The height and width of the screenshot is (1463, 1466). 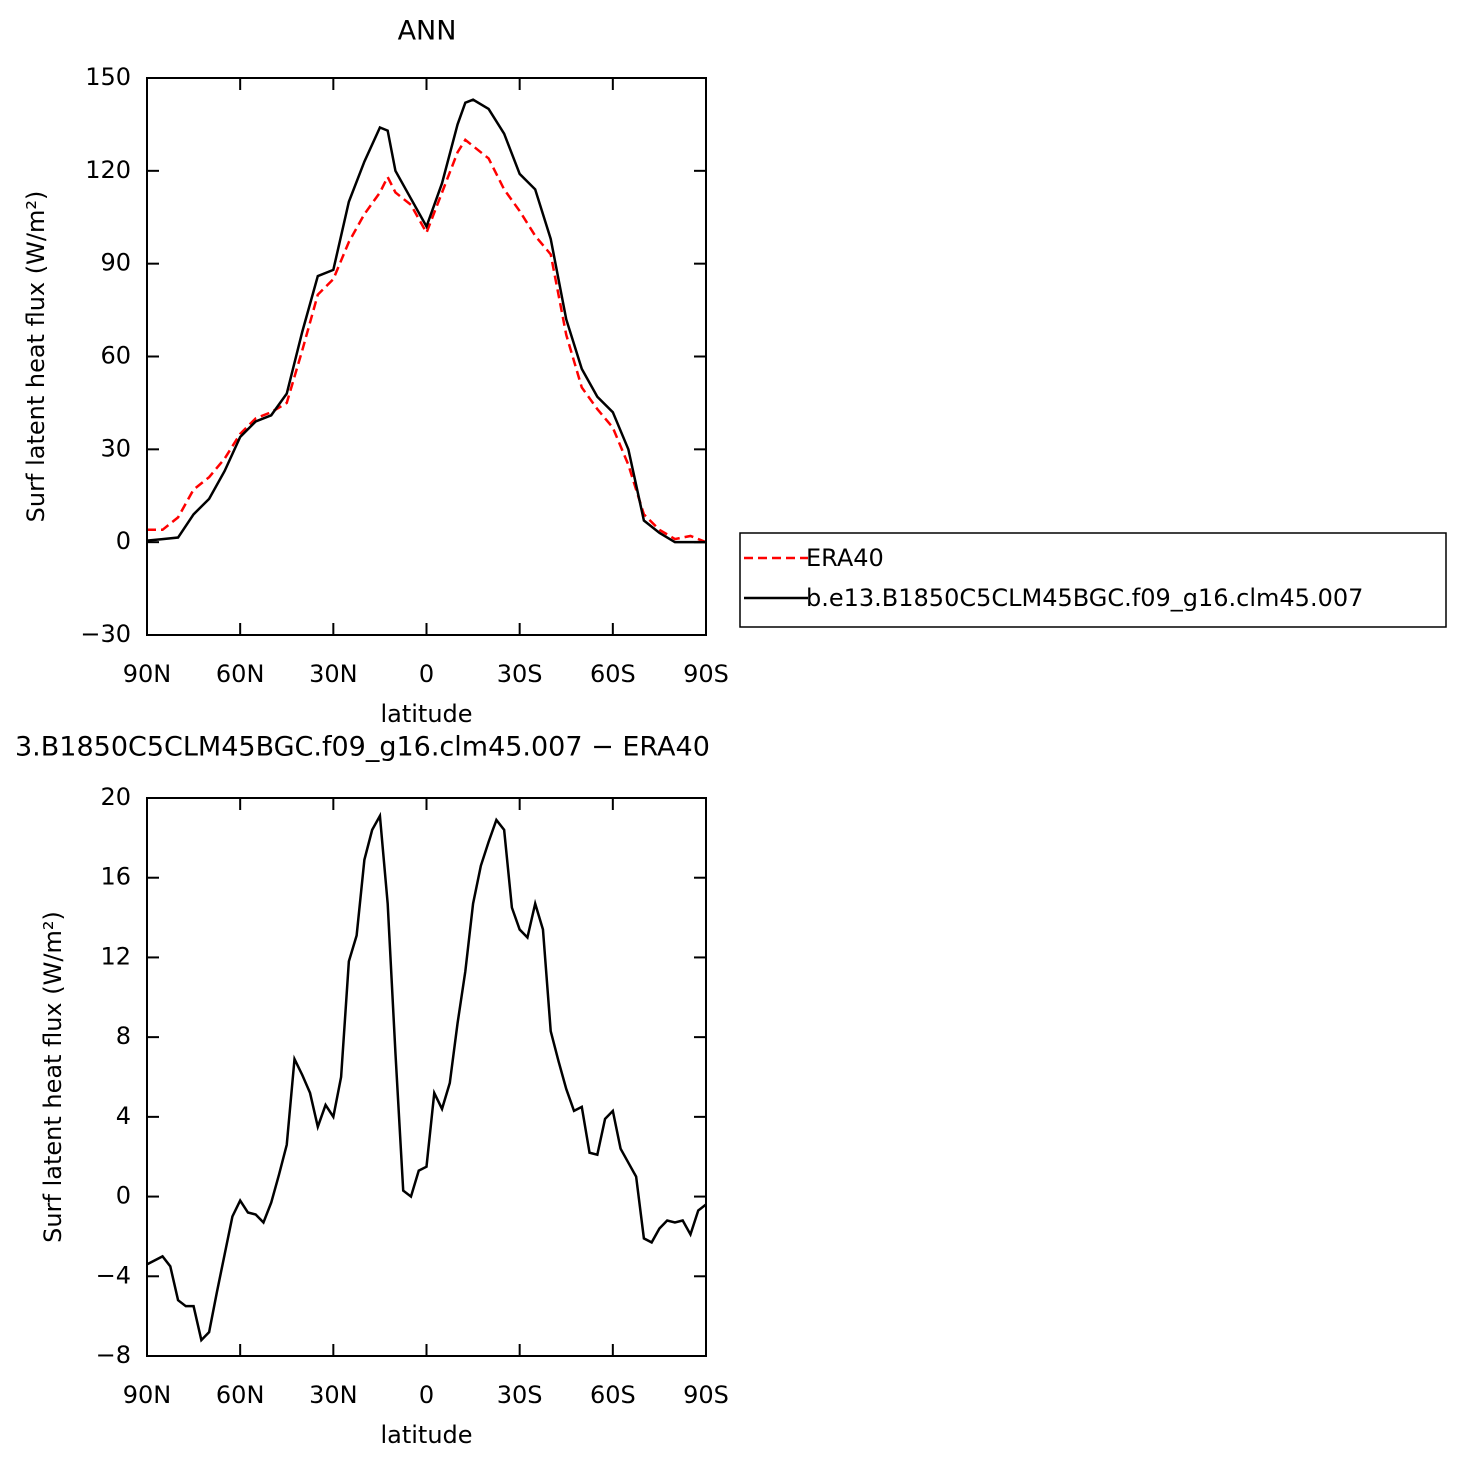 What do you see at coordinates (1084, 598) in the screenshot?
I see `legend-label: b.e13.B1850C5CLM45BGC.f09_g16.clm45.007` at bounding box center [1084, 598].